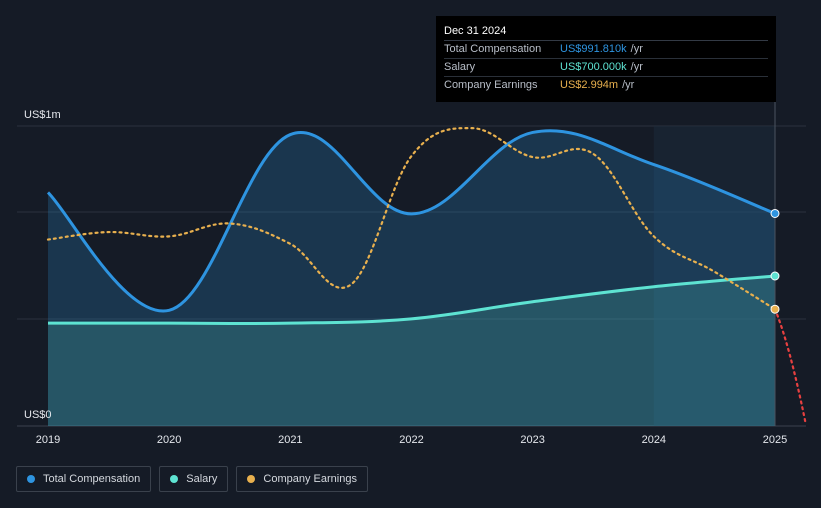 This screenshot has height=508, width=821. Describe the element at coordinates (775, 213) in the screenshot. I see `total-compensation-marker` at that location.